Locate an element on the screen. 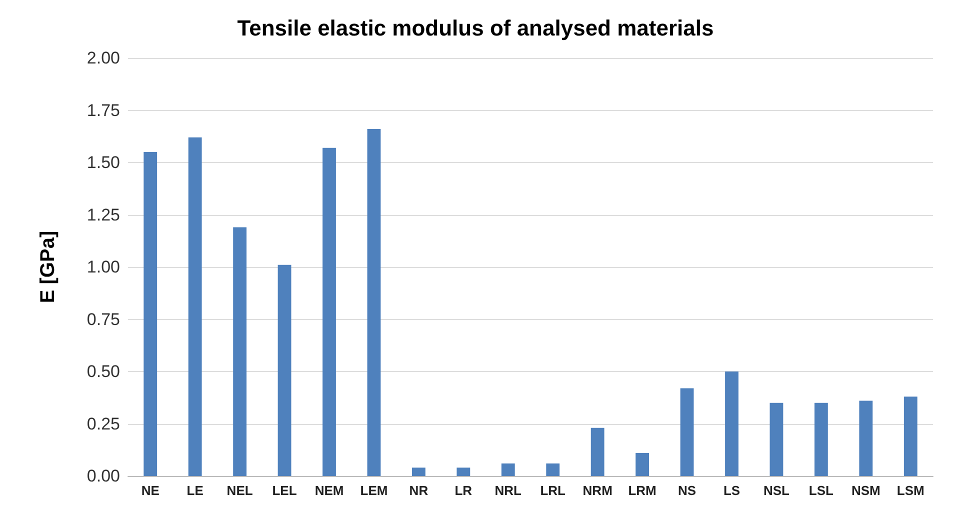 The height and width of the screenshot is (522, 955). y-tick-label: 1.00 is located at coordinates (103, 267).